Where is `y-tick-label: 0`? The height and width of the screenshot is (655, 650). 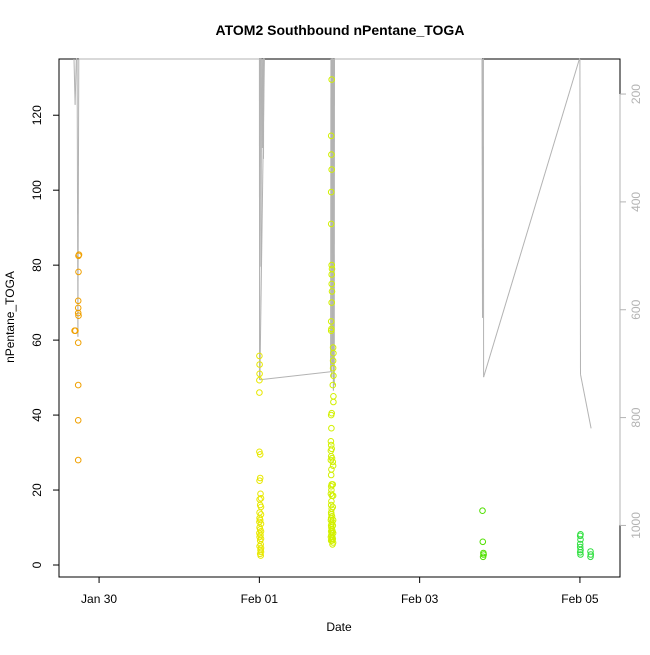 y-tick-label: 0 is located at coordinates (37, 564).